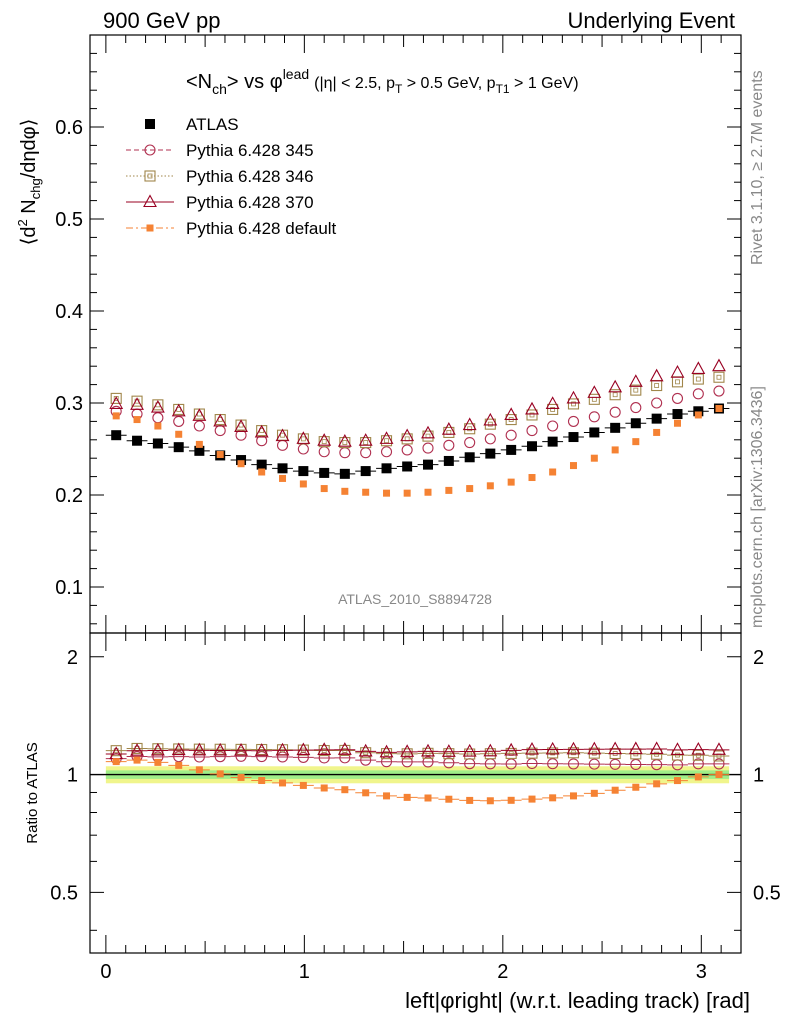  Describe the element at coordinates (192, 124) in the screenshot. I see `legend-item: ATLAS` at that location.